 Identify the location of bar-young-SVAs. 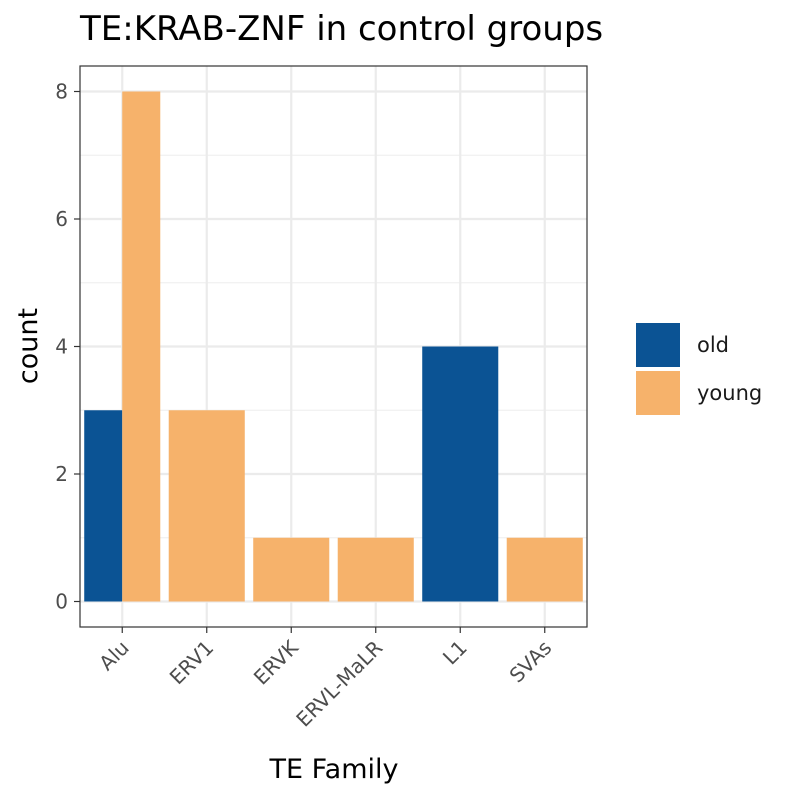
(544, 569).